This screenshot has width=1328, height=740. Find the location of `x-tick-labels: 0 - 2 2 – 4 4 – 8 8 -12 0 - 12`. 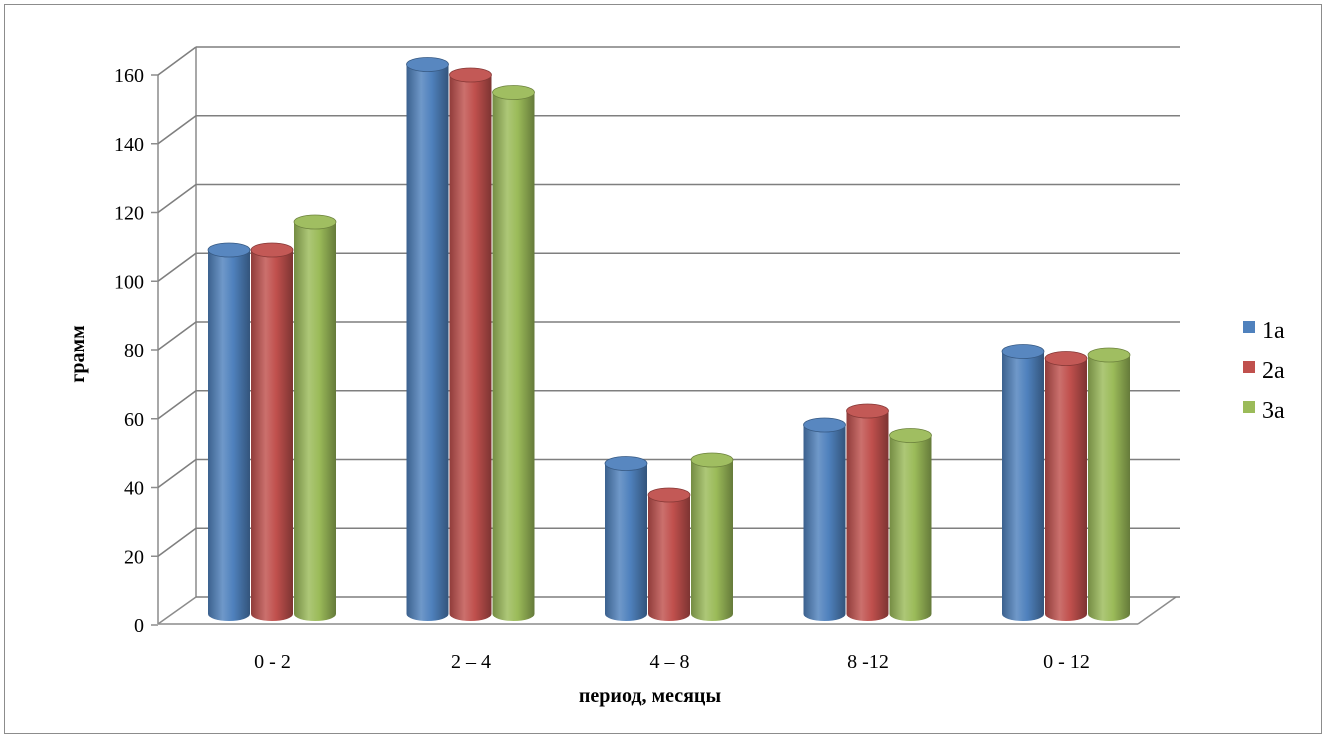

x-tick-labels: 0 - 2 2 – 4 4 – 8 8 -12 0 - 12 is located at coordinates (672, 662).